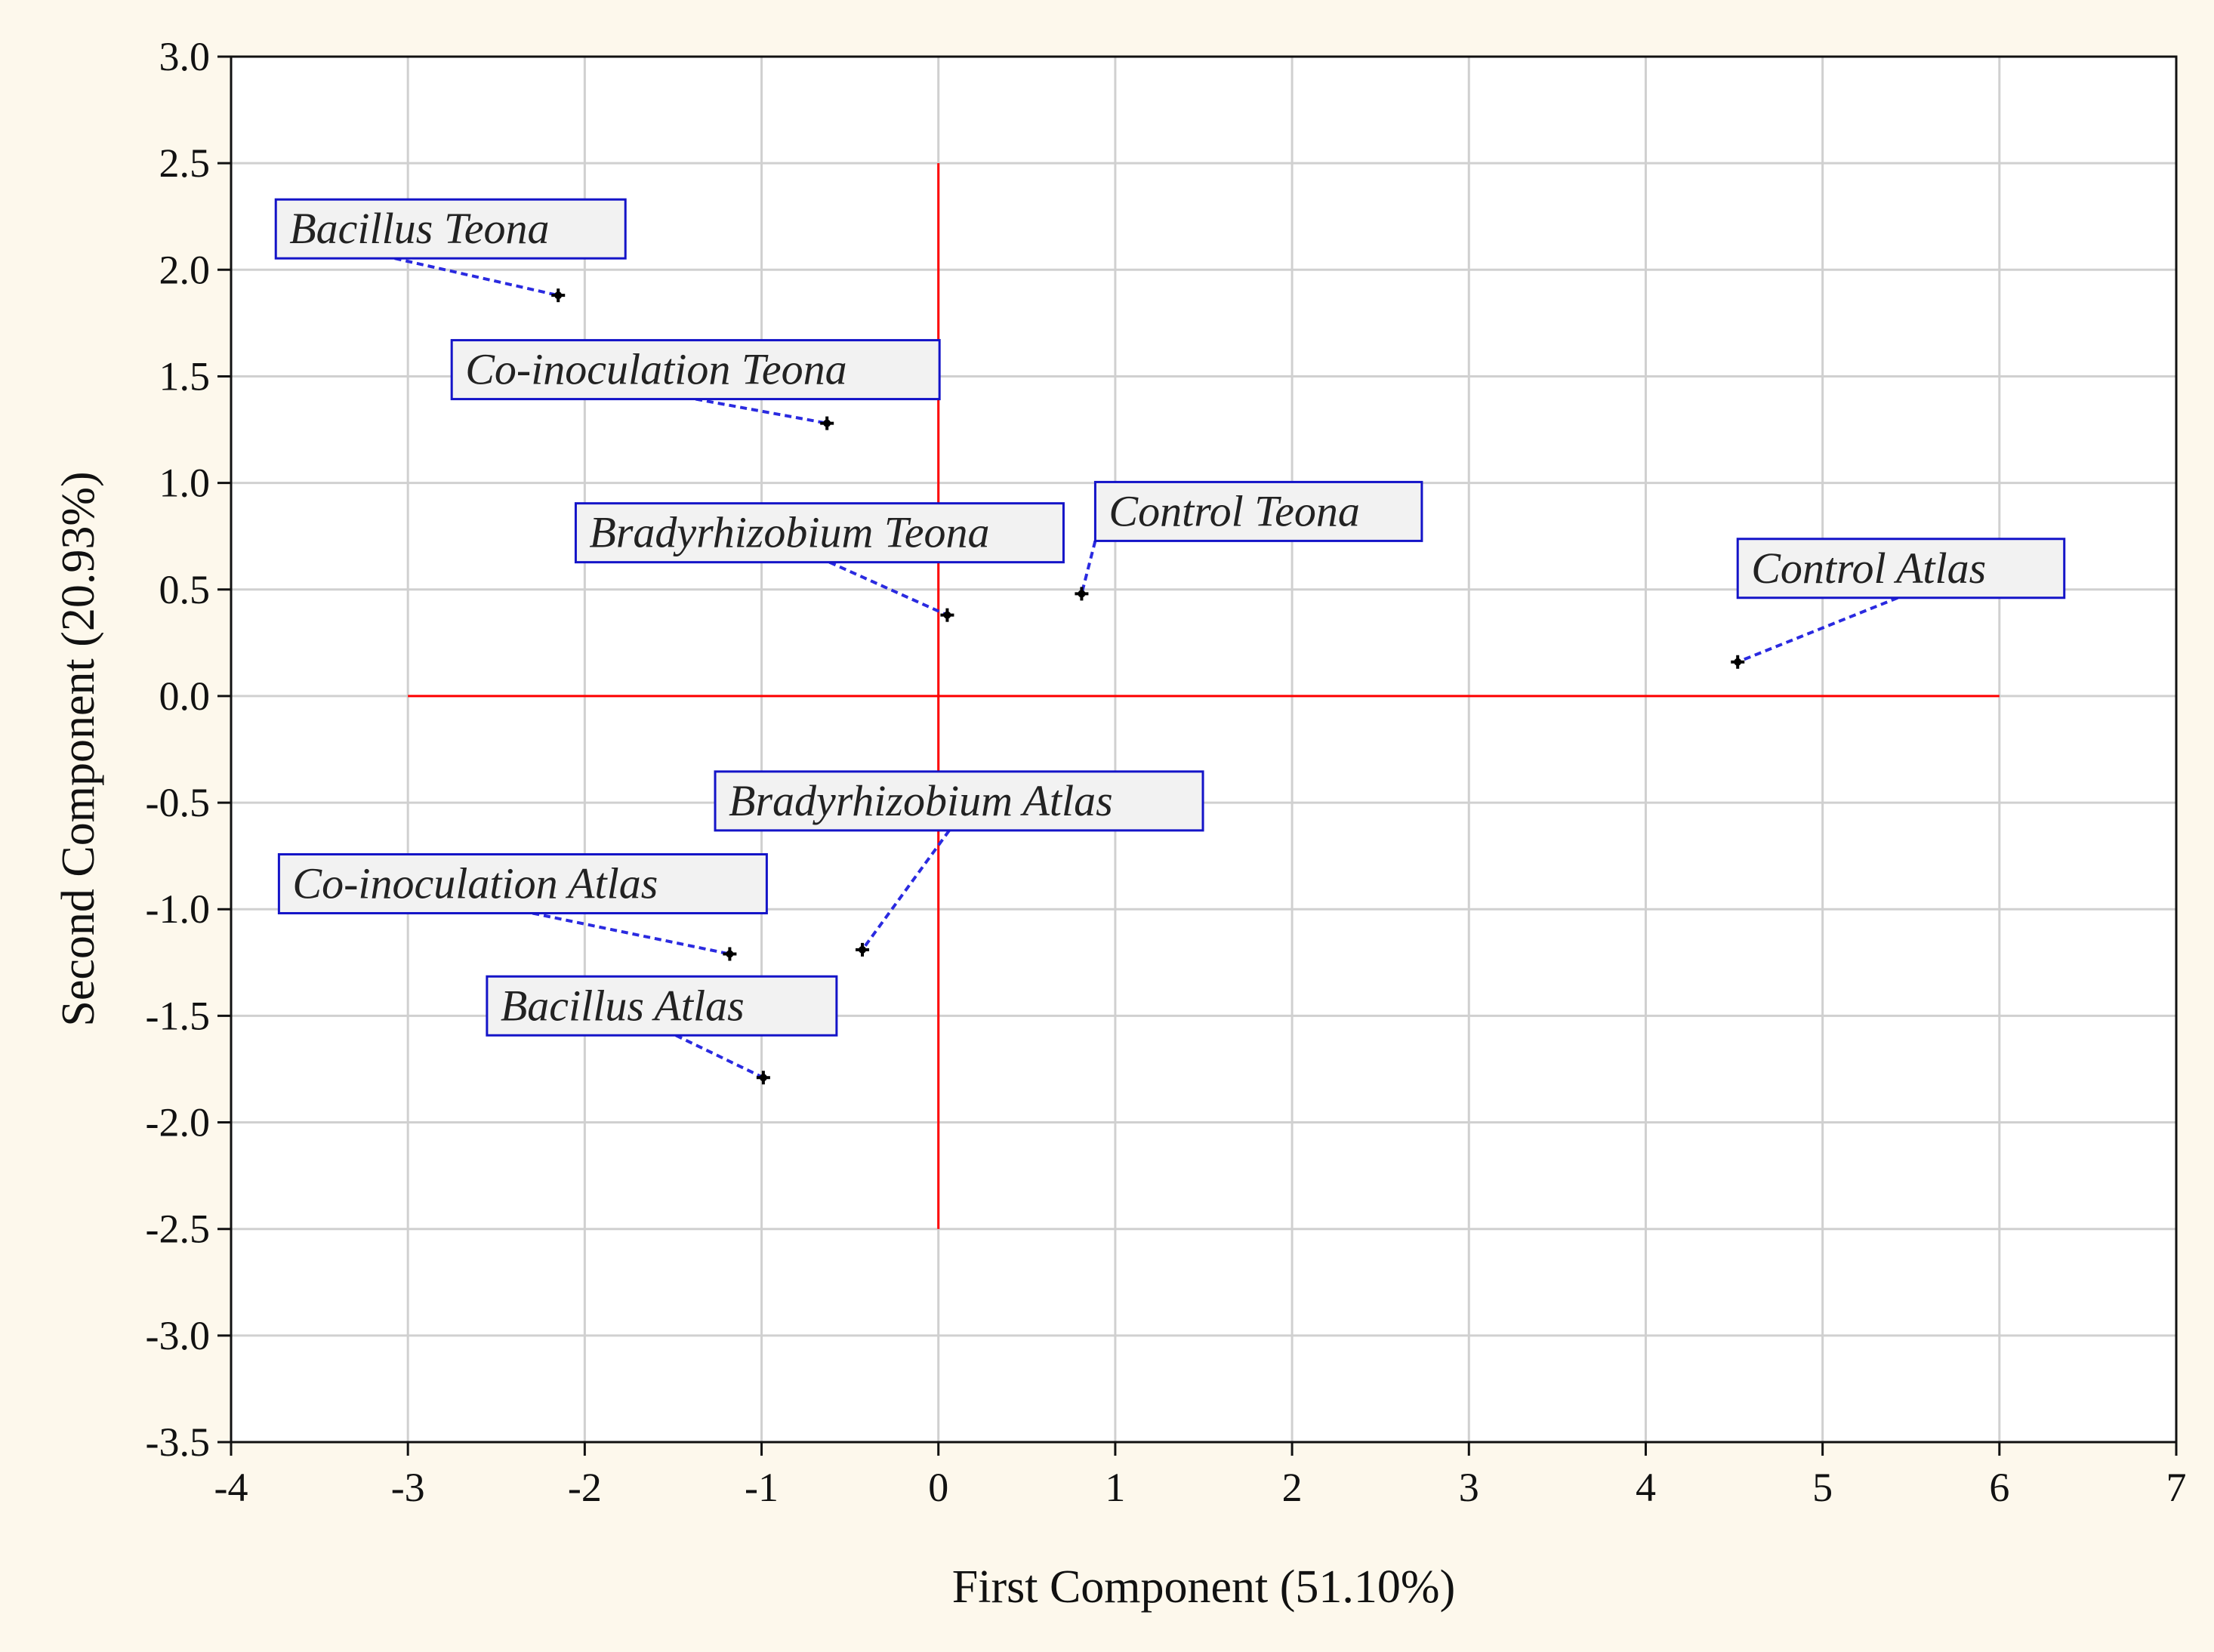 This screenshot has height=1652, width=2214. What do you see at coordinates (178, 803) in the screenshot?
I see `y-tick-label: -0.5` at bounding box center [178, 803].